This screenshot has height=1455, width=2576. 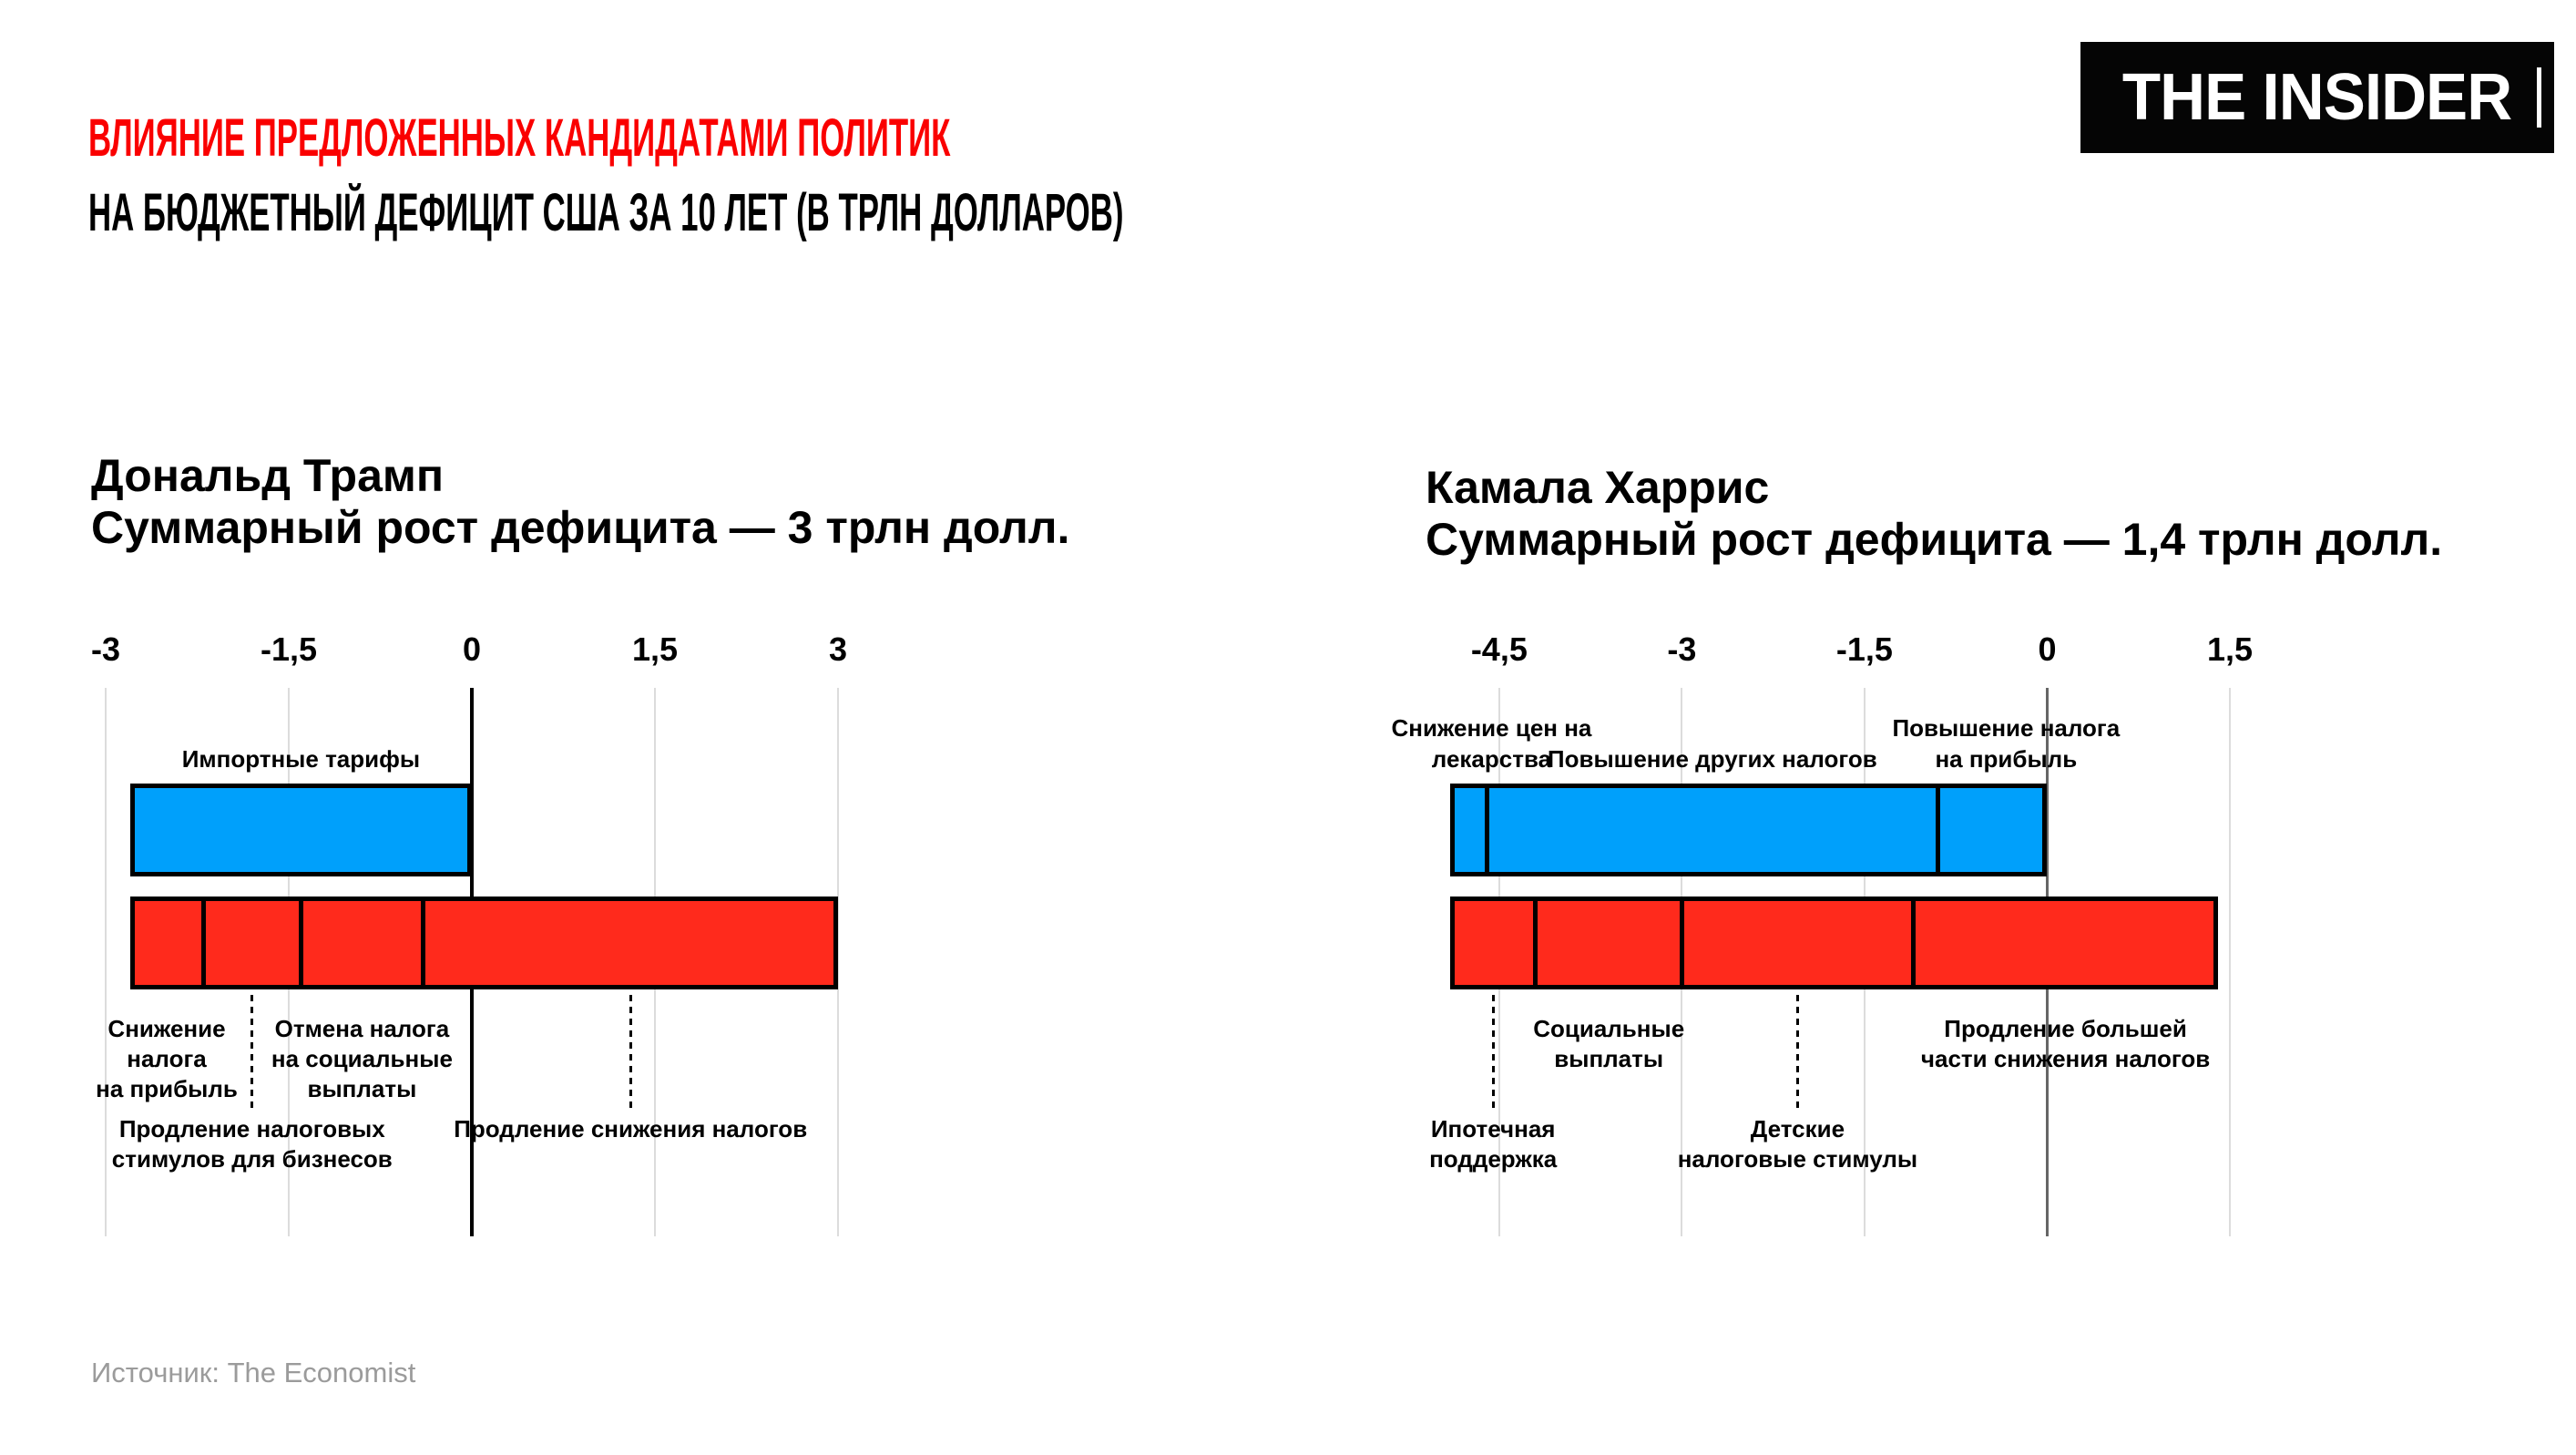 I want to click on policy-label: Ипотечная поддержка, so click(x=1493, y=1144).